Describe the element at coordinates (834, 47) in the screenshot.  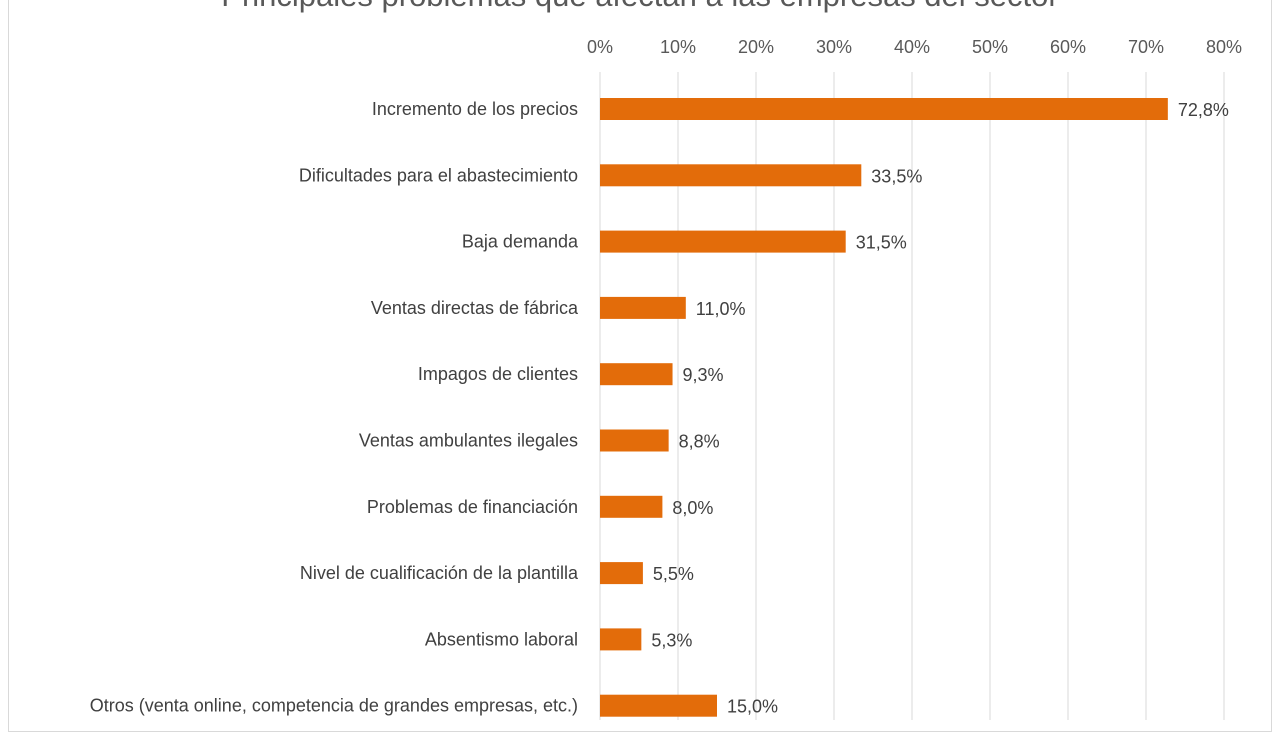
I see `x-tick-label: 30%` at that location.